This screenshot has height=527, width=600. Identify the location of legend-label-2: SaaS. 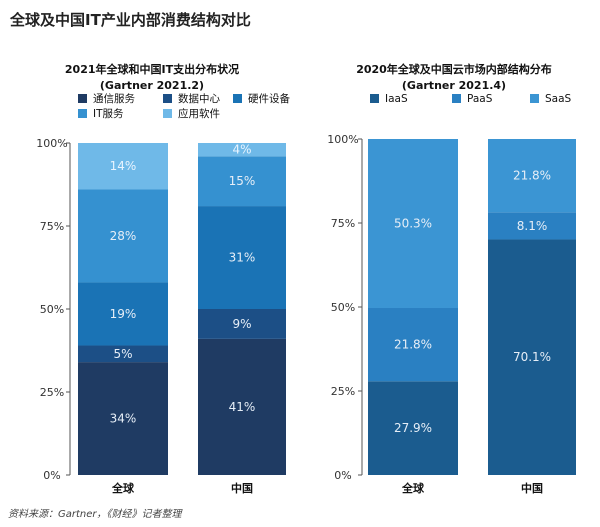
(558, 99).